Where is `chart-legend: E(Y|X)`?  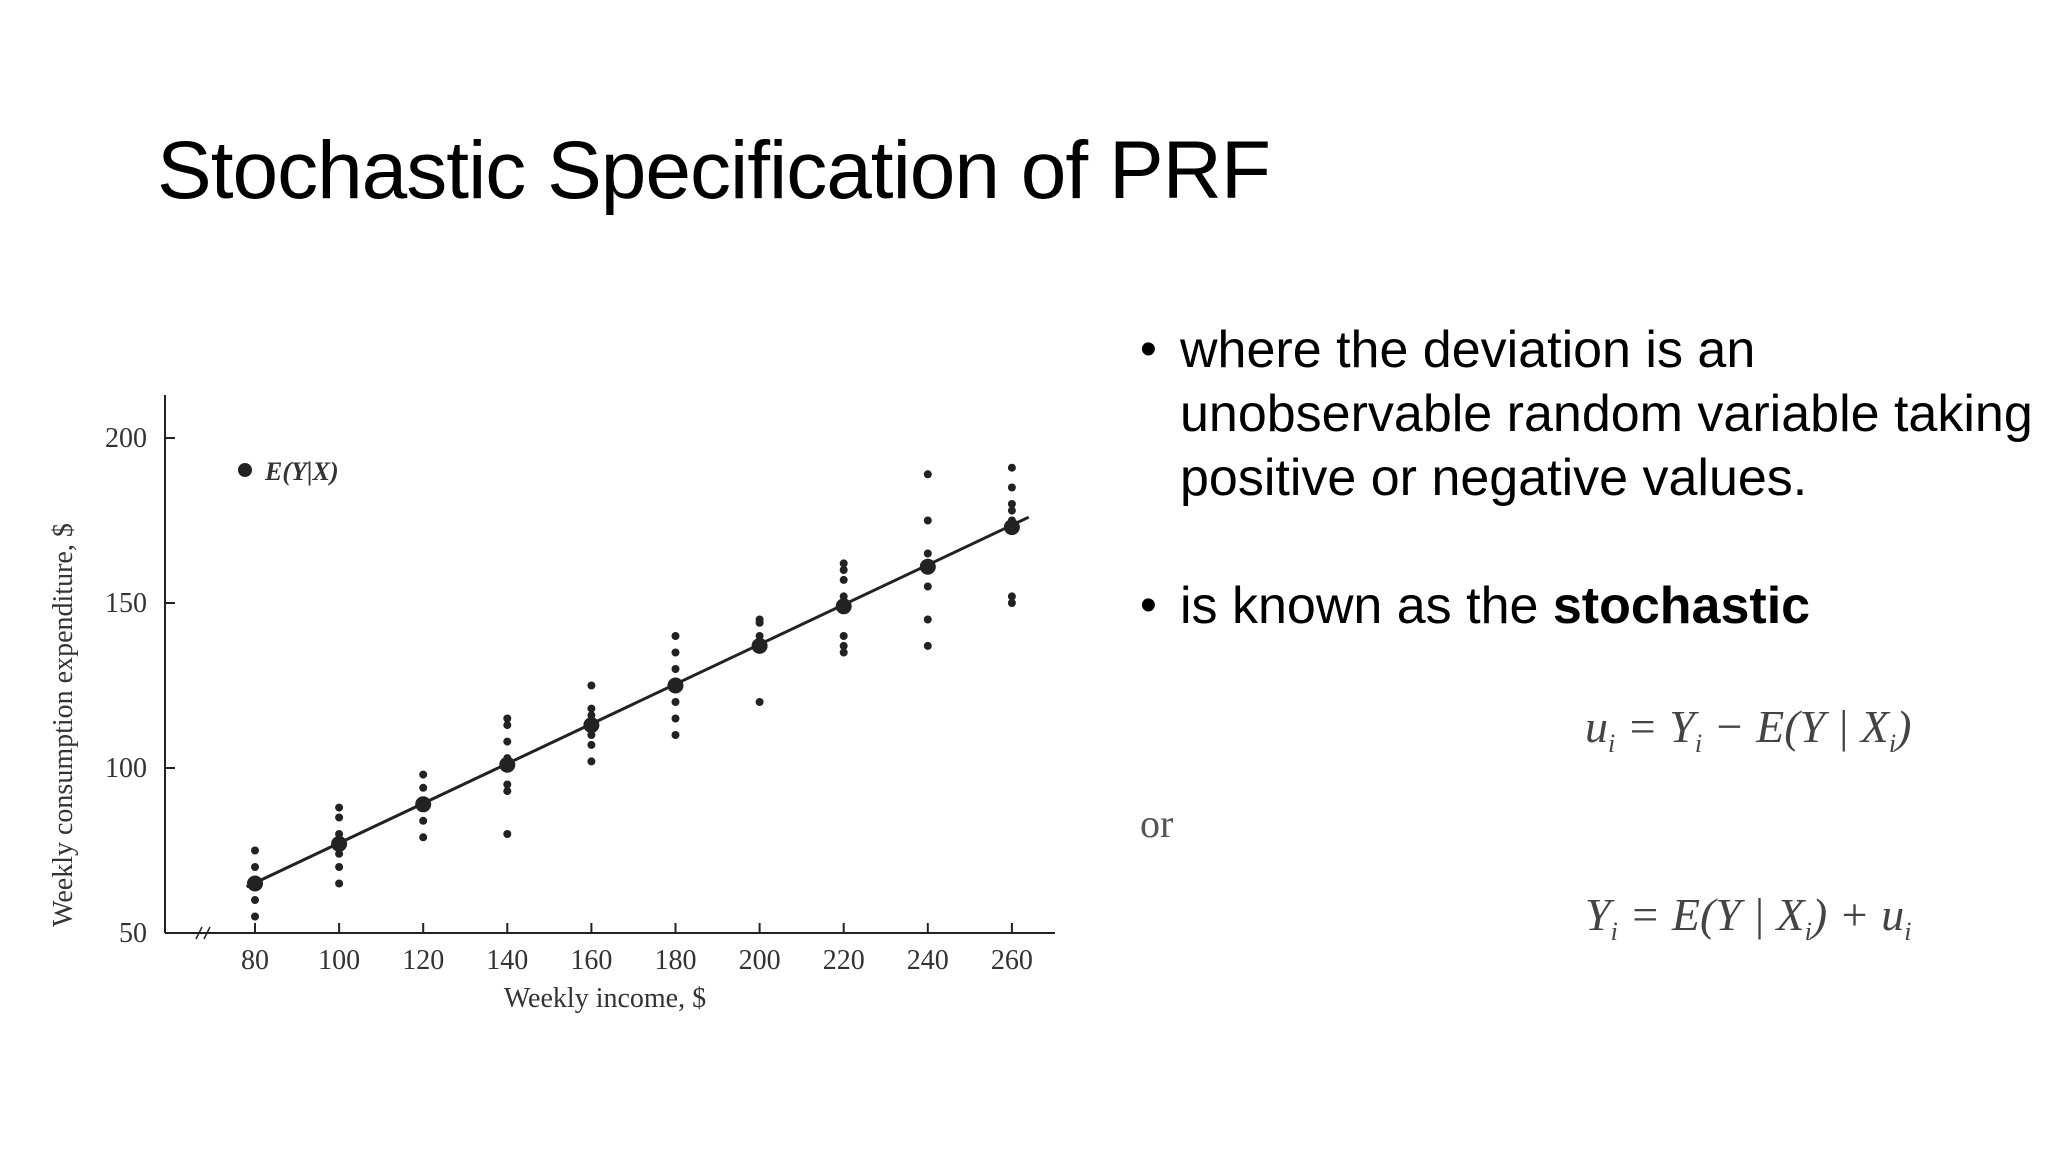 chart-legend: E(Y|X) is located at coordinates (288, 471).